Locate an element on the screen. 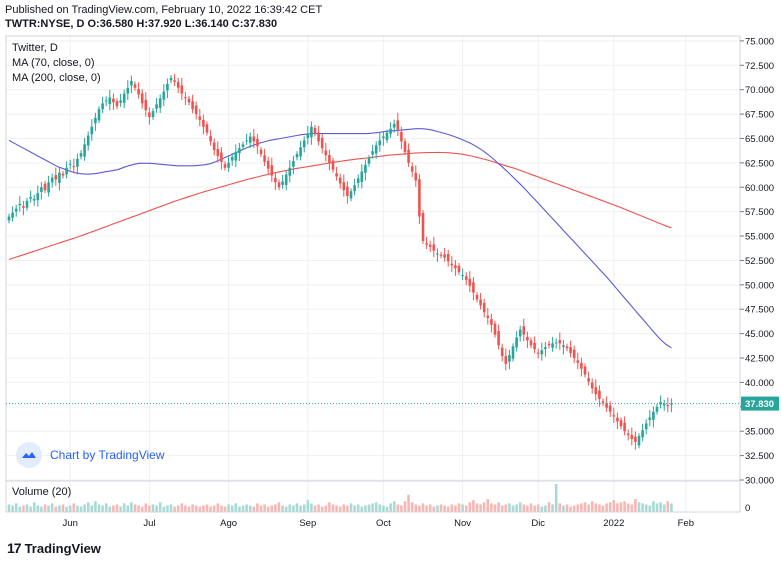 This screenshot has width=781, height=561. y-tick-label: 52.500 is located at coordinates (759, 261).